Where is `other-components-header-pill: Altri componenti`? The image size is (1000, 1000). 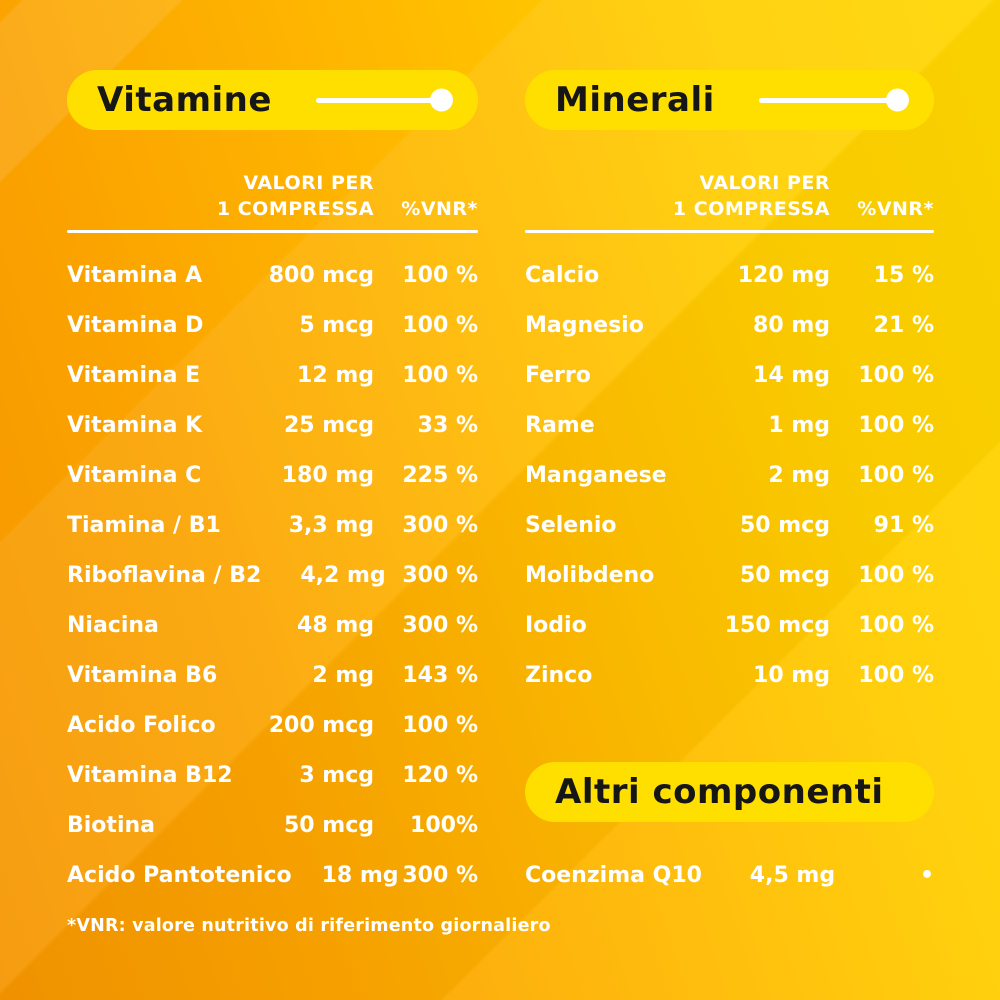
other-components-header-pill: Altri componenti is located at coordinates (729, 792).